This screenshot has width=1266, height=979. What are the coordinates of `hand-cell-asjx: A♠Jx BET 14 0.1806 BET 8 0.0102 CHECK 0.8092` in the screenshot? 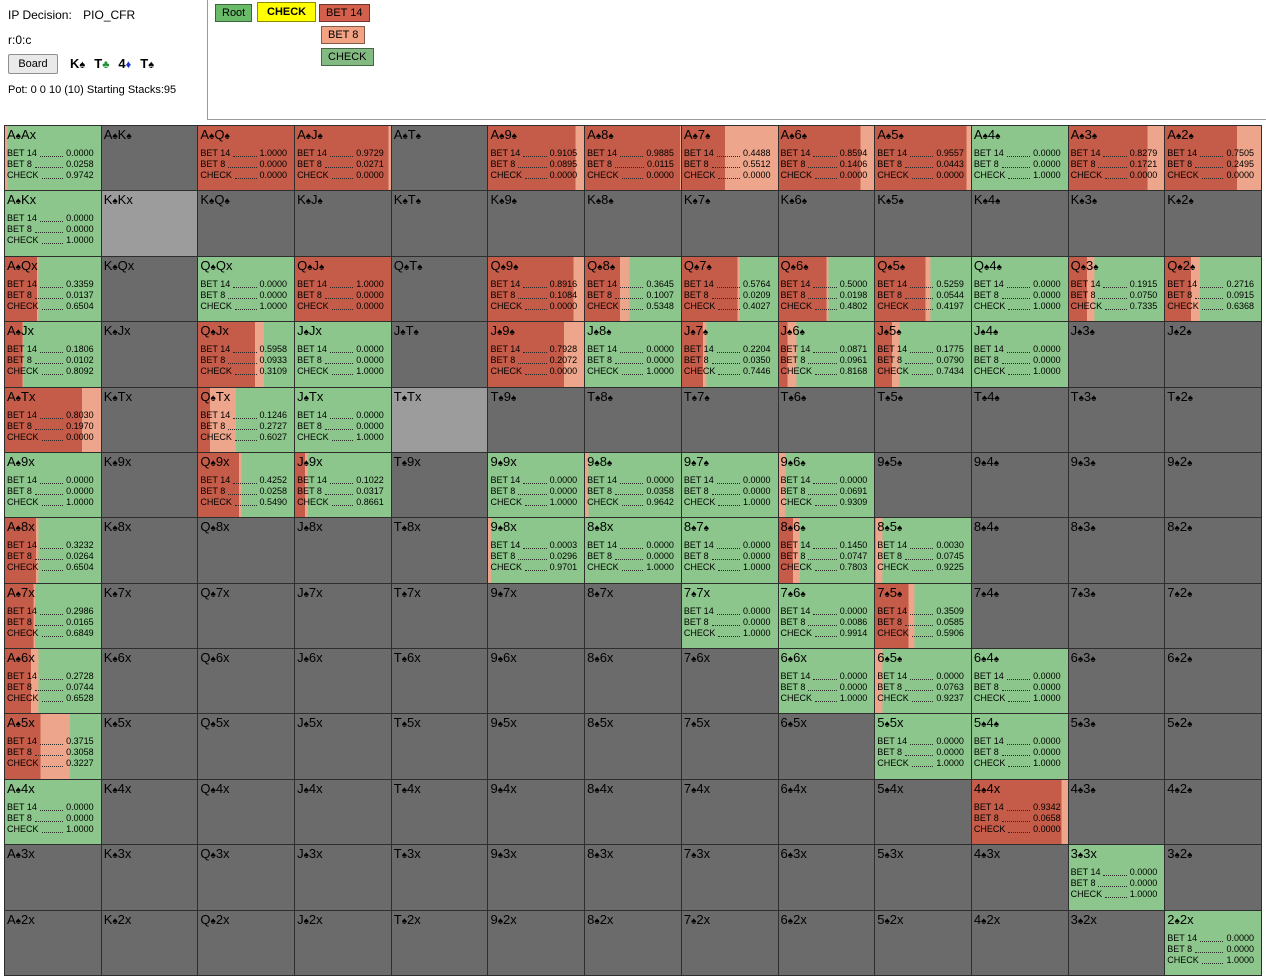 It's located at (53, 354).